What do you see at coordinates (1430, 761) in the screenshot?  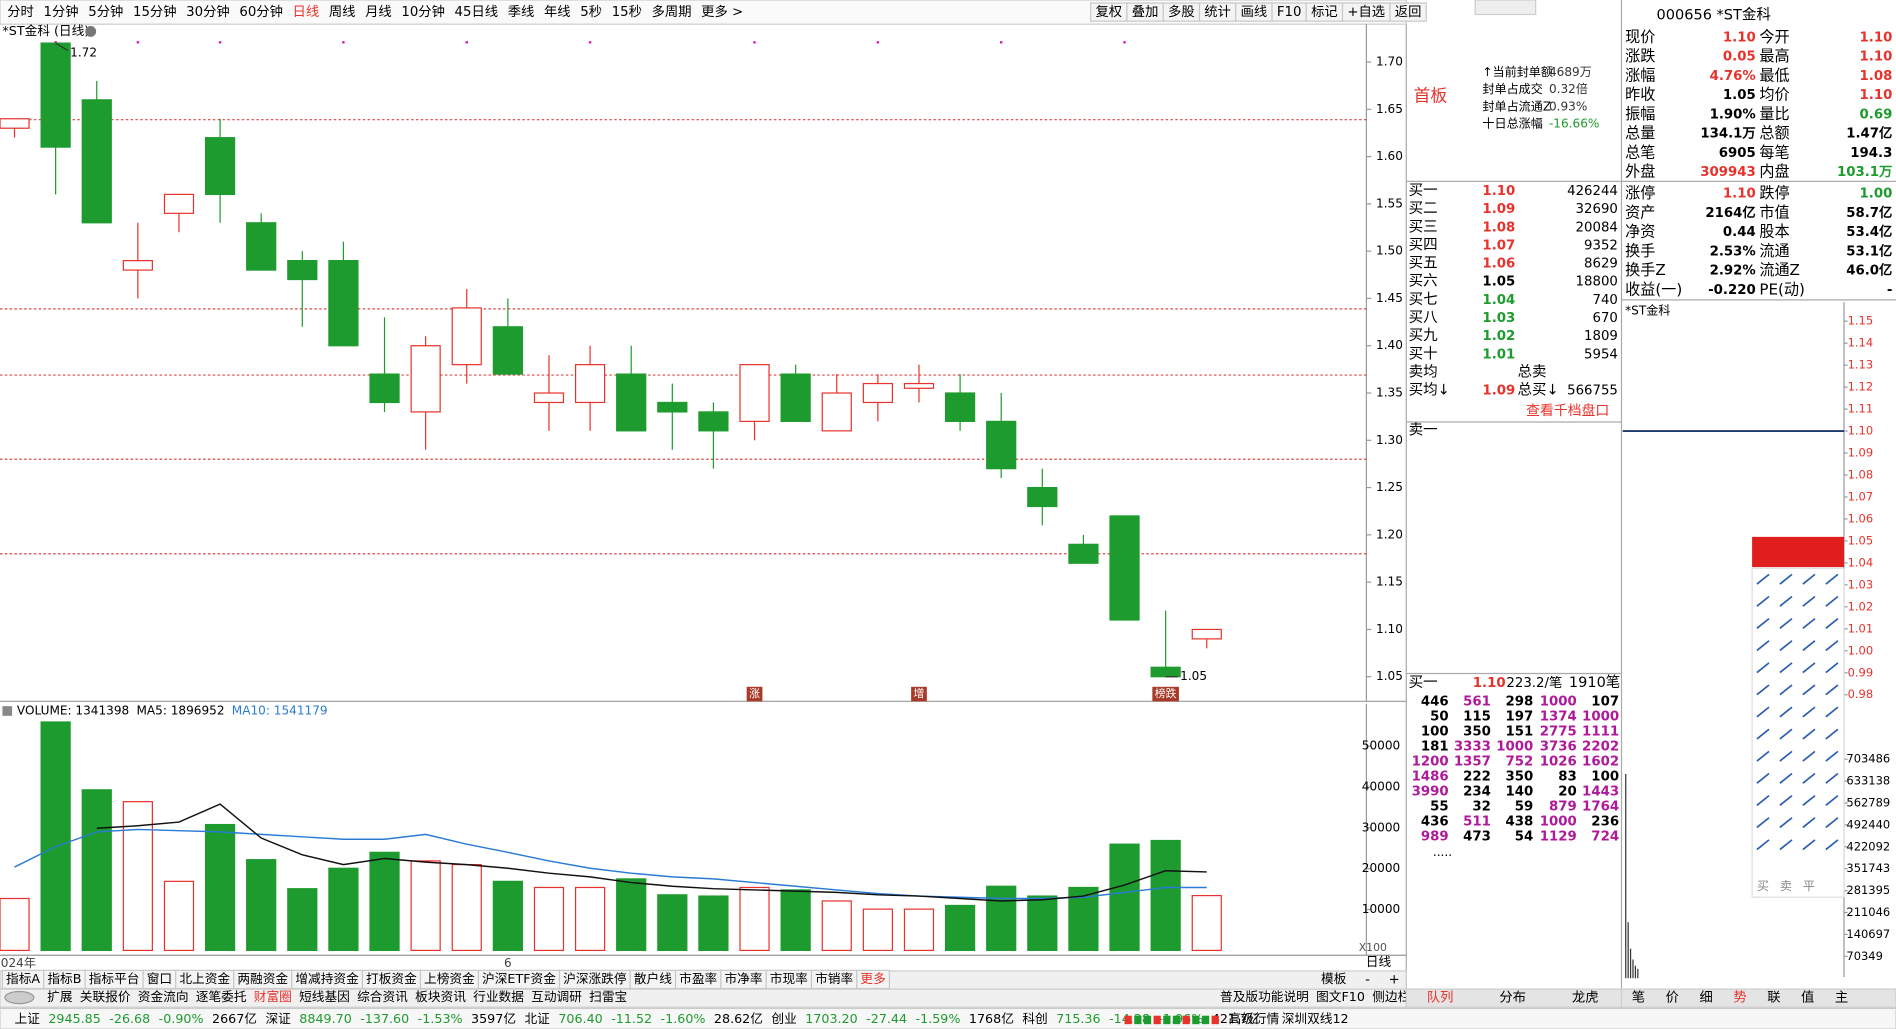 I see `queue-cell: 1200` at bounding box center [1430, 761].